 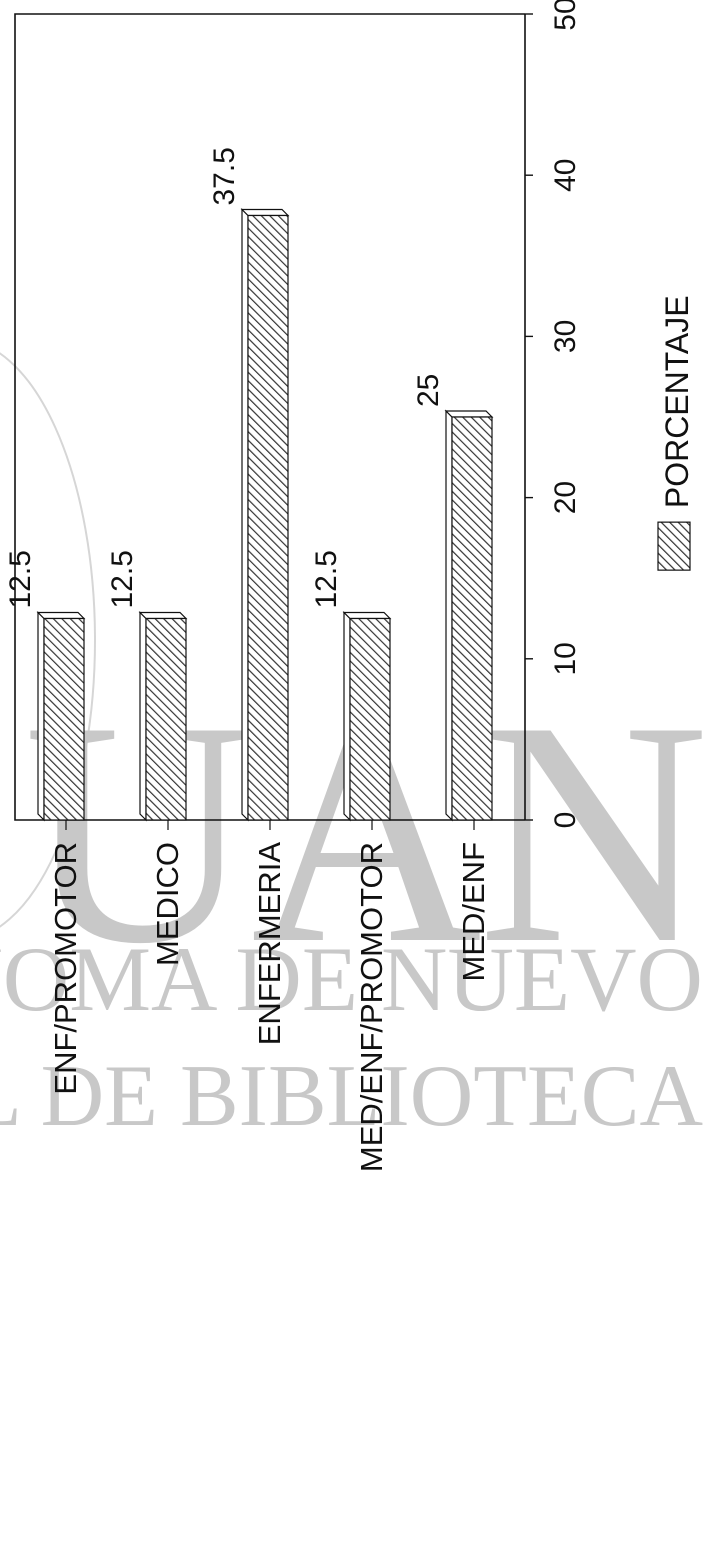 I want to click on category-label-1: MED/ENF/PROMOTOR, so click(x=371, y=1007).